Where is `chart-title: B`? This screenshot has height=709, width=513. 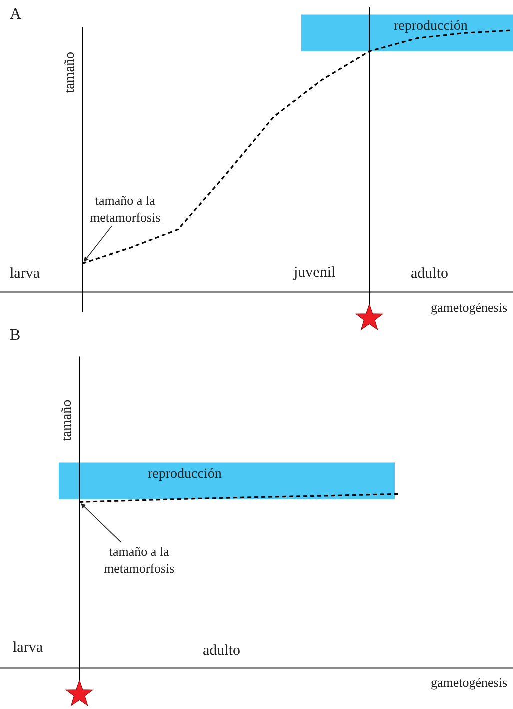 chart-title: B is located at coordinates (15, 335).